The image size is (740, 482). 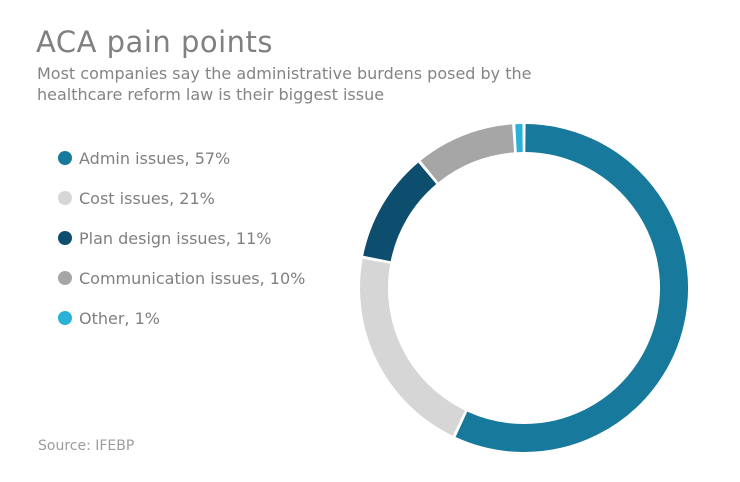 I want to click on legend-item-plan-design-issues: Plan design issues, 11%, so click(x=181, y=238).